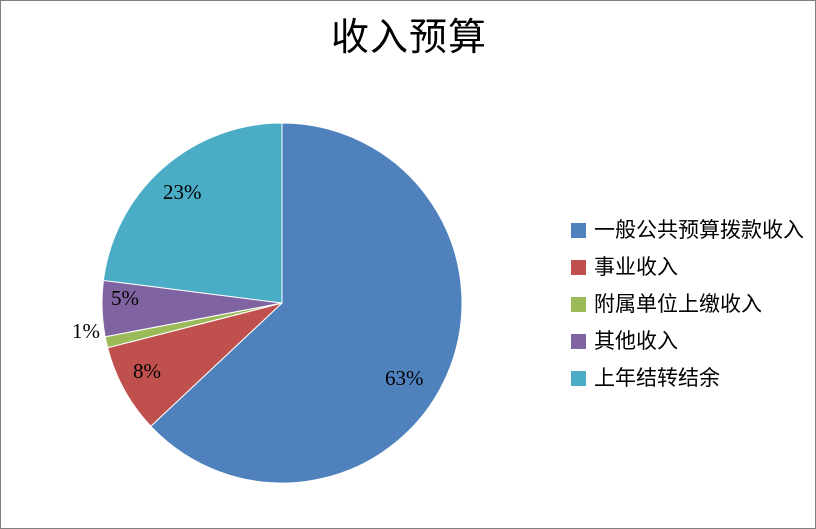 The height and width of the screenshot is (529, 816). I want to click on pie-slice-label: 63%, so click(404, 378).